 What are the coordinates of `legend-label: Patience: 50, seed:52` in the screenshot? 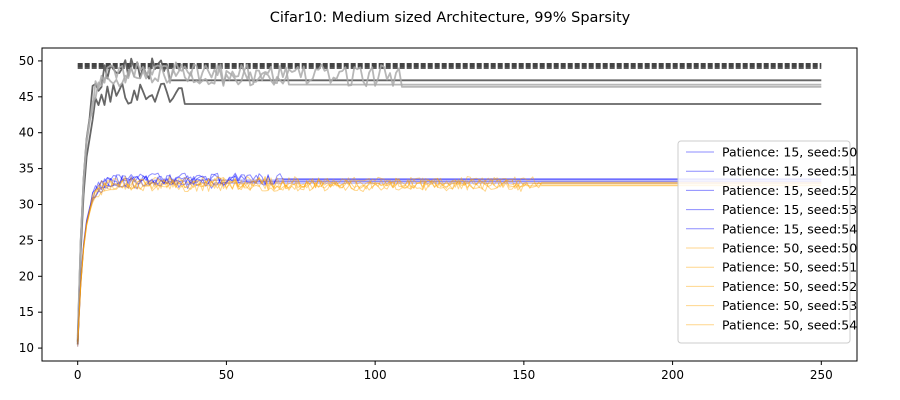 It's located at (789, 286).